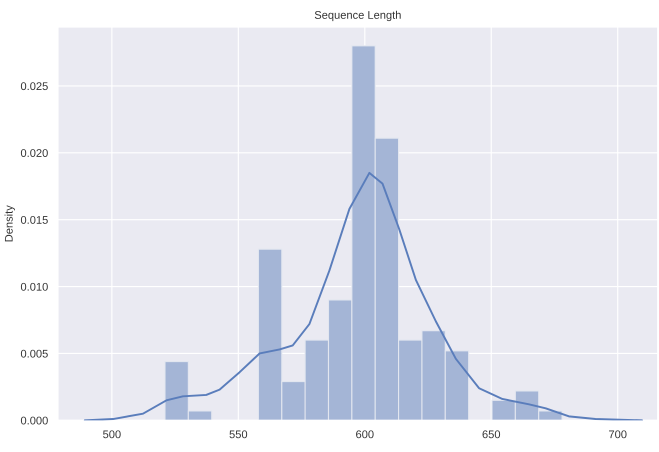  I want to click on y-tick-label: 0.020, so click(34, 153).